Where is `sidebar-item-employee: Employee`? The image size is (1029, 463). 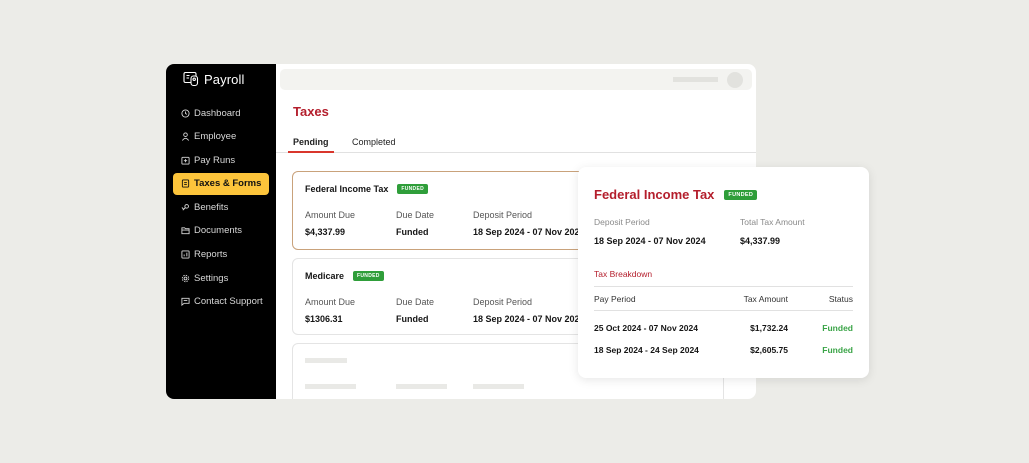 sidebar-item-employee: Employee is located at coordinates (221, 137).